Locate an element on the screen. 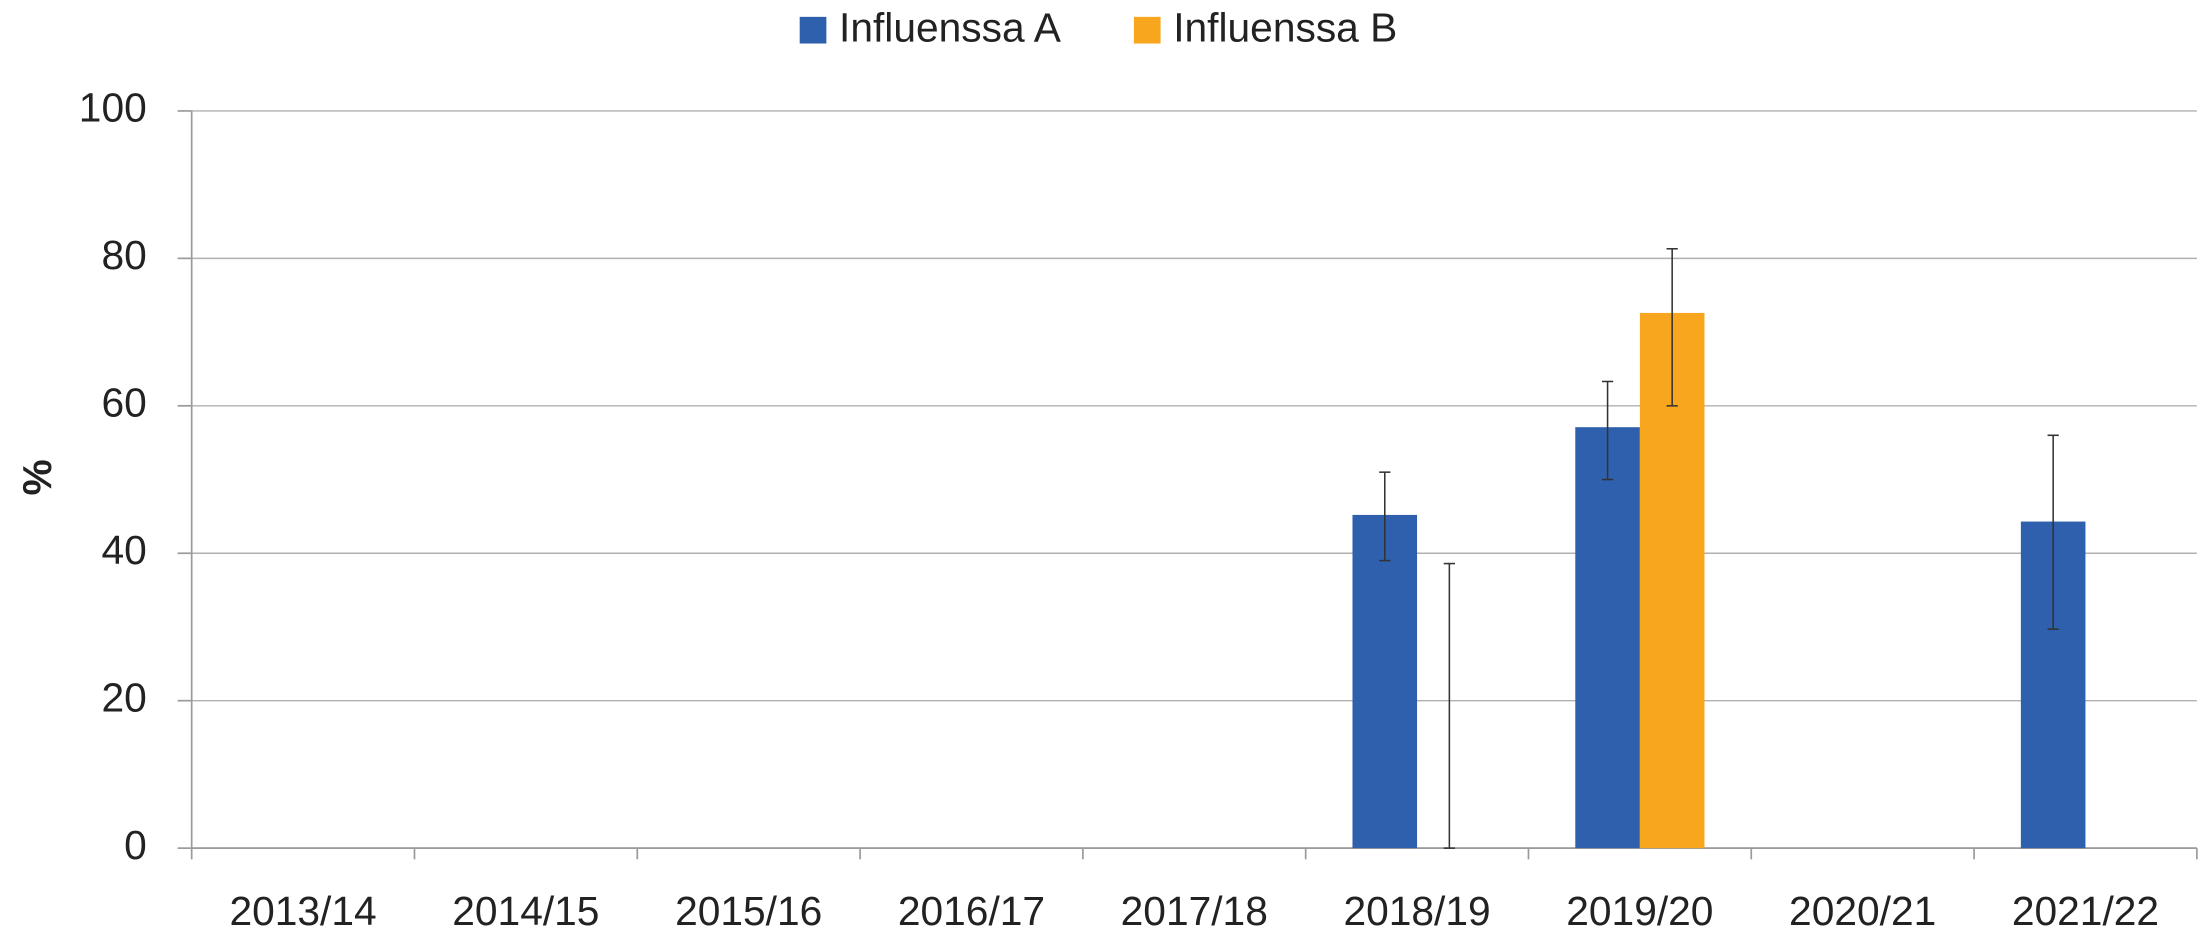 This screenshot has height=938, width=2206. x-tick-label: 2014/15 is located at coordinates (525, 911).